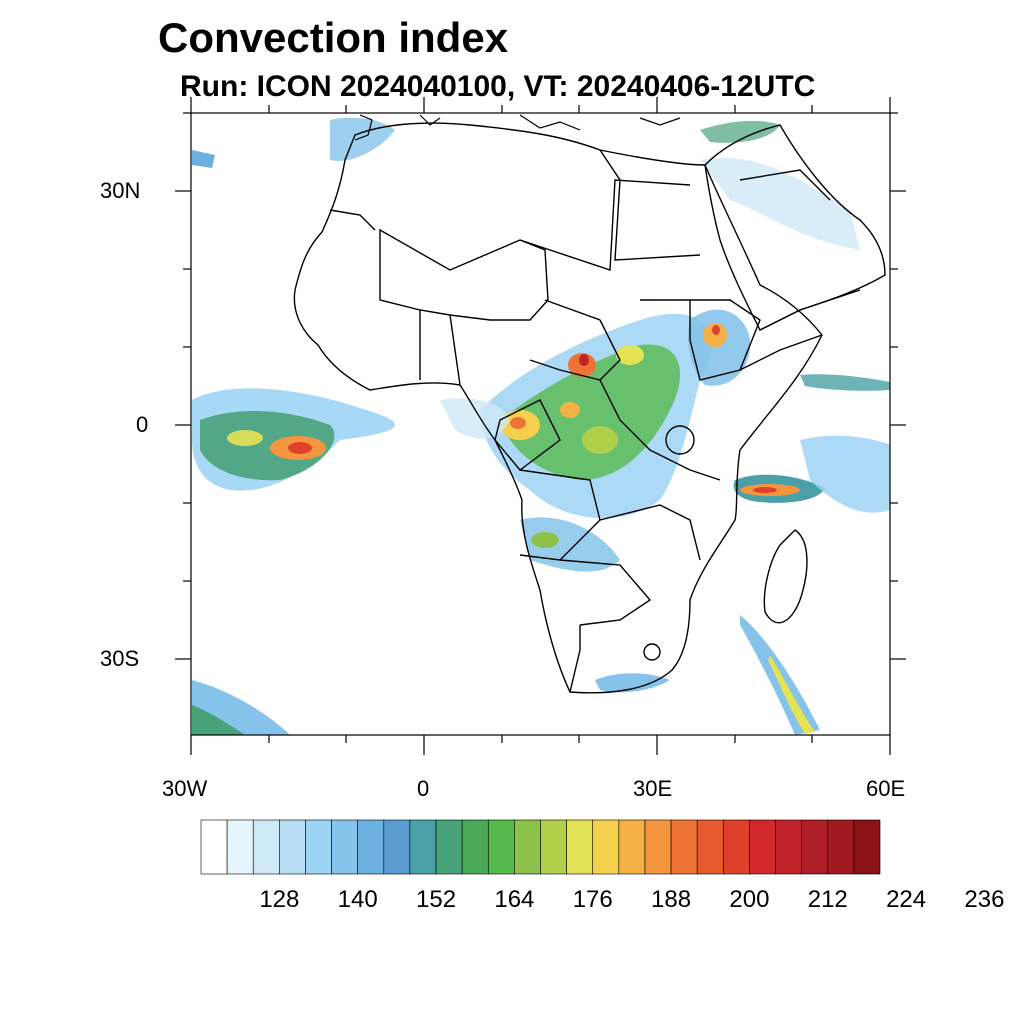 The height and width of the screenshot is (1024, 1024). Describe the element at coordinates (827, 899) in the screenshot. I see `colorbar-tick-label: 212` at that location.